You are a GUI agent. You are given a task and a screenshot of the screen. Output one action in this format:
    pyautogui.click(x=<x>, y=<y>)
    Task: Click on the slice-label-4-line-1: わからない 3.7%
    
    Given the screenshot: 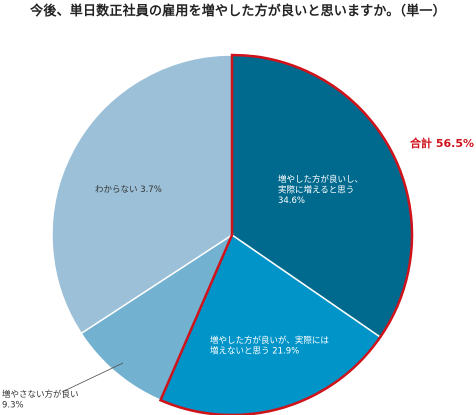 What is the action you would take?
    pyautogui.click(x=128, y=190)
    